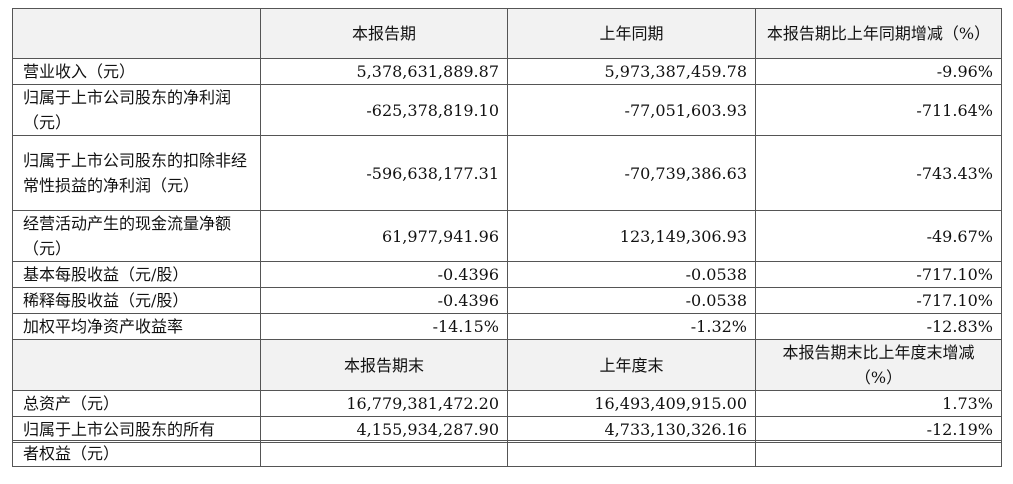  I want to click on column-header: 上年同期, so click(631, 33).